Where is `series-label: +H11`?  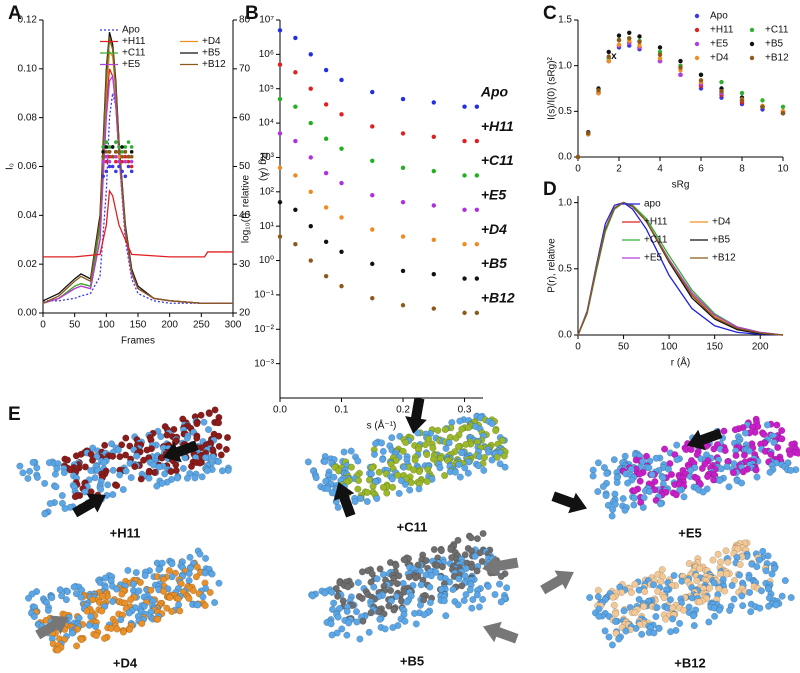 series-label: +H11 is located at coordinates (497, 126).